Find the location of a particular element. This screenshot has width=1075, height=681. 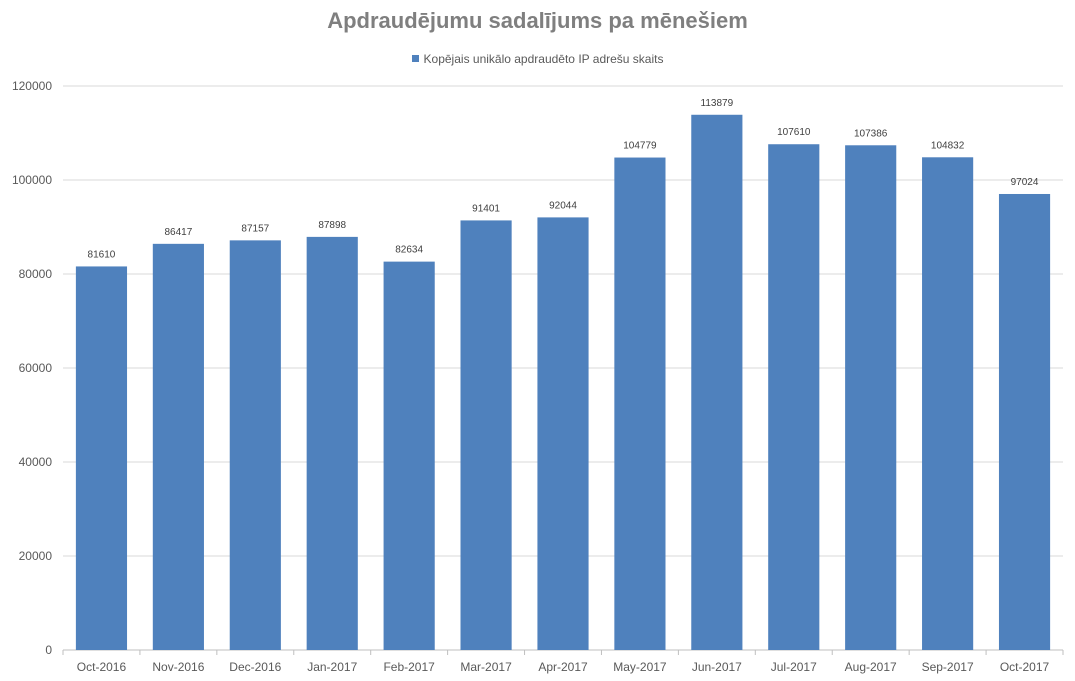

x-tick-label: Feb-2017 is located at coordinates (409, 667).